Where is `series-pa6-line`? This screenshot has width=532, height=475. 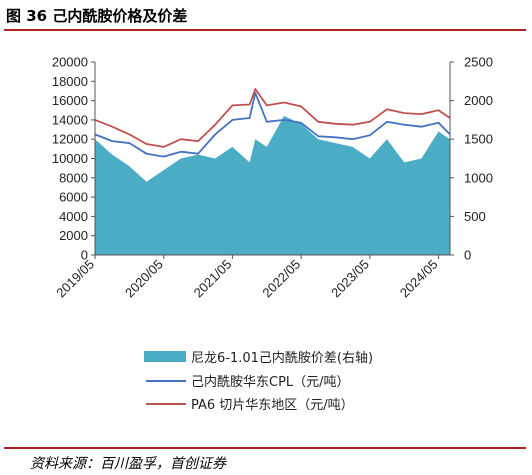 series-pa6-line is located at coordinates (272, 118).